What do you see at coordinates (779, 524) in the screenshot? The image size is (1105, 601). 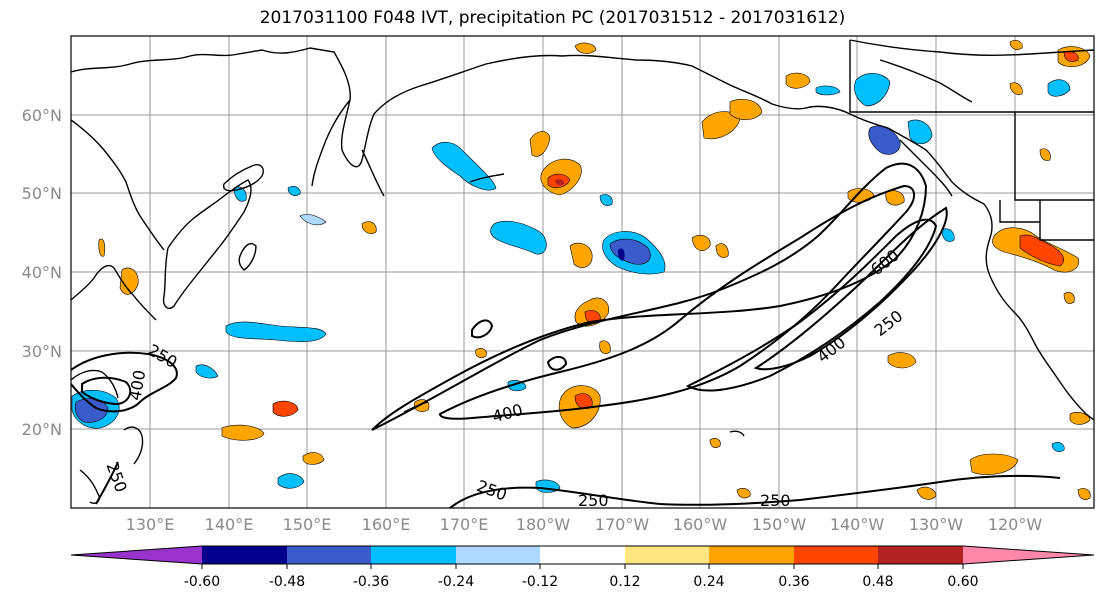 I see `lon-label: 150°W` at bounding box center [779, 524].